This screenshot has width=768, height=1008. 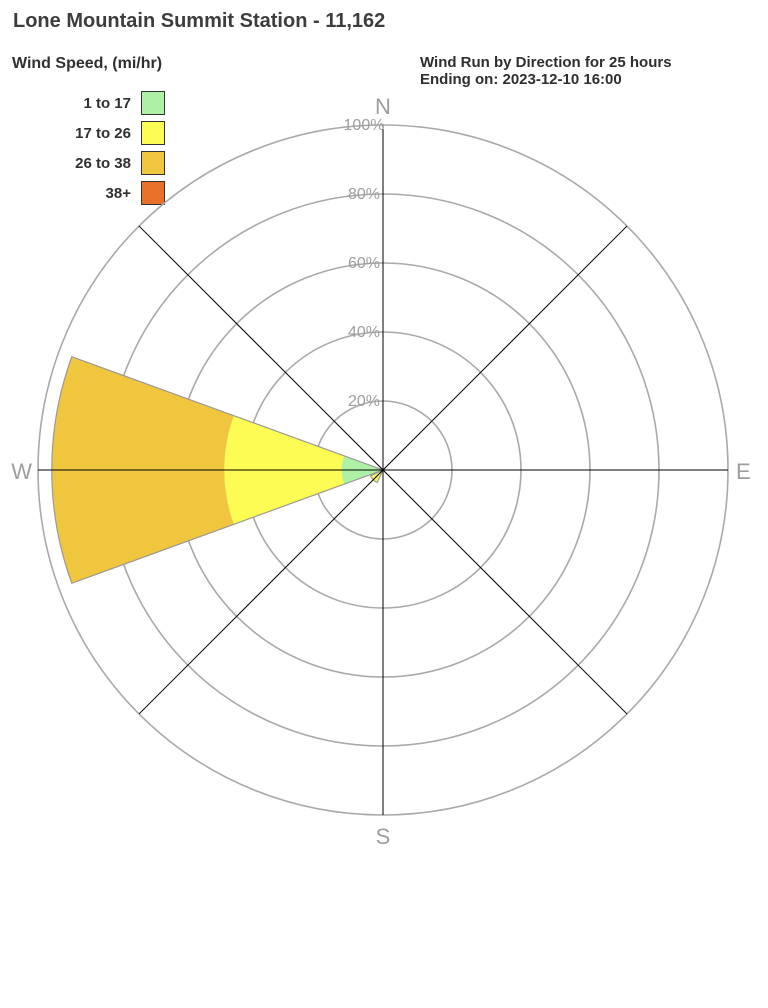 I want to click on ring-label: 60%, so click(x=364, y=263).